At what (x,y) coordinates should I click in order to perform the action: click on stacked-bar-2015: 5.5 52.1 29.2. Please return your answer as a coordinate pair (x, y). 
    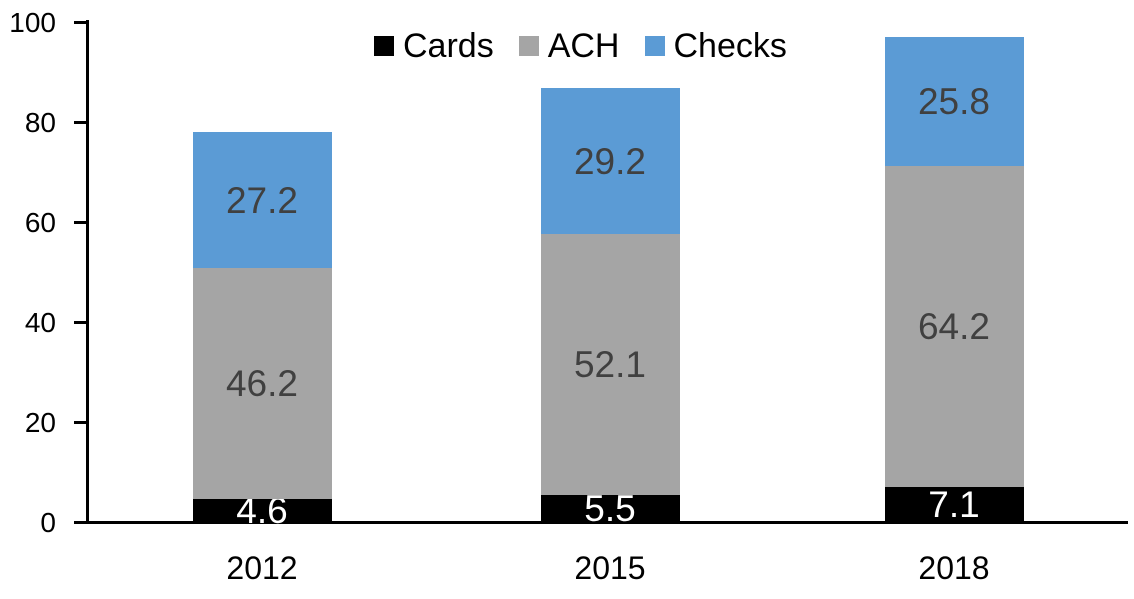
    Looking at the image, I should click on (610, 307).